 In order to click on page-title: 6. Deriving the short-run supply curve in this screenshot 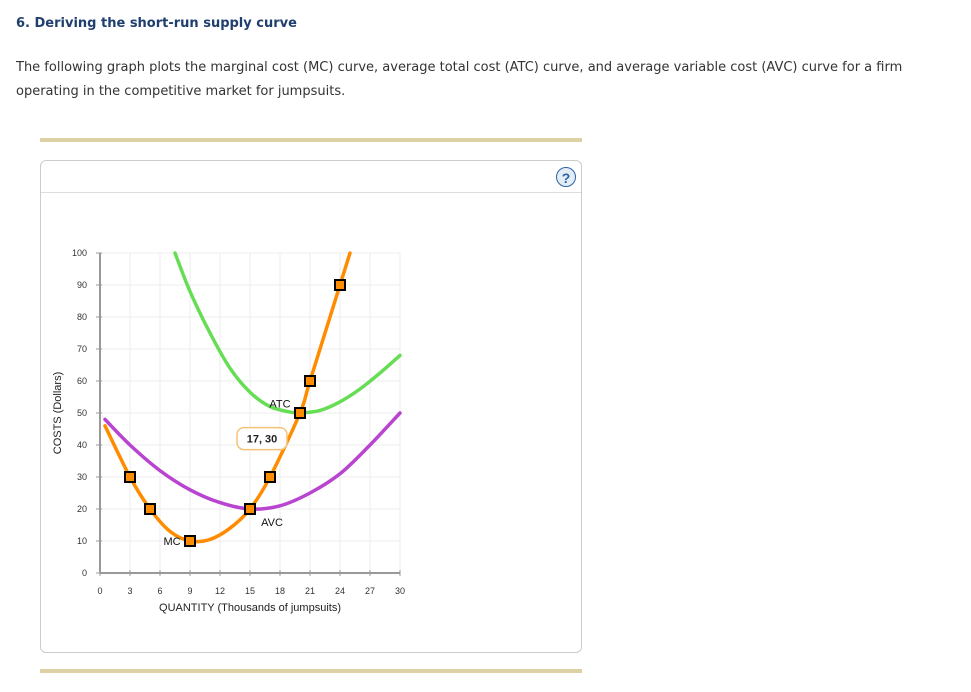, I will do `click(156, 23)`.